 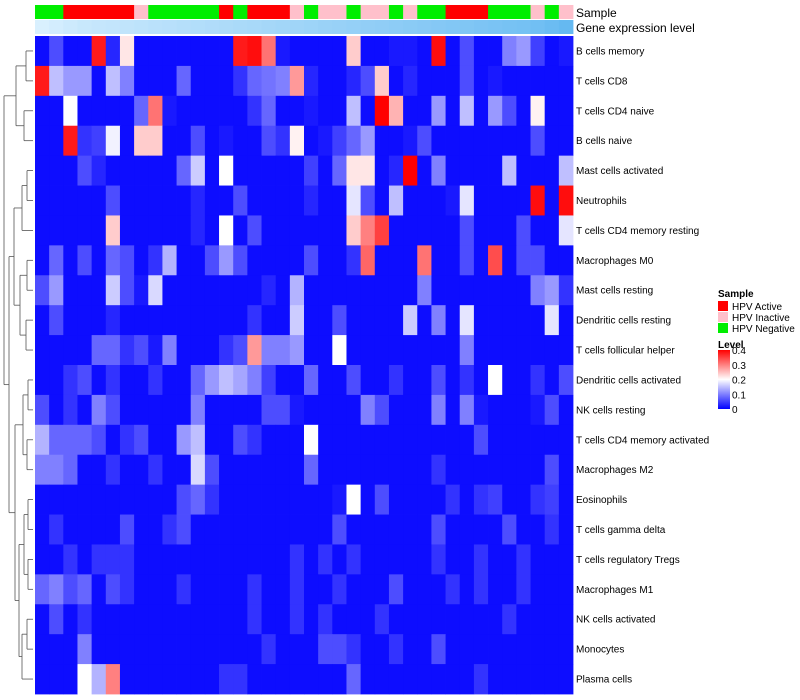 What do you see at coordinates (757, 307) in the screenshot?
I see `legend-group-label: HPV Active` at bounding box center [757, 307].